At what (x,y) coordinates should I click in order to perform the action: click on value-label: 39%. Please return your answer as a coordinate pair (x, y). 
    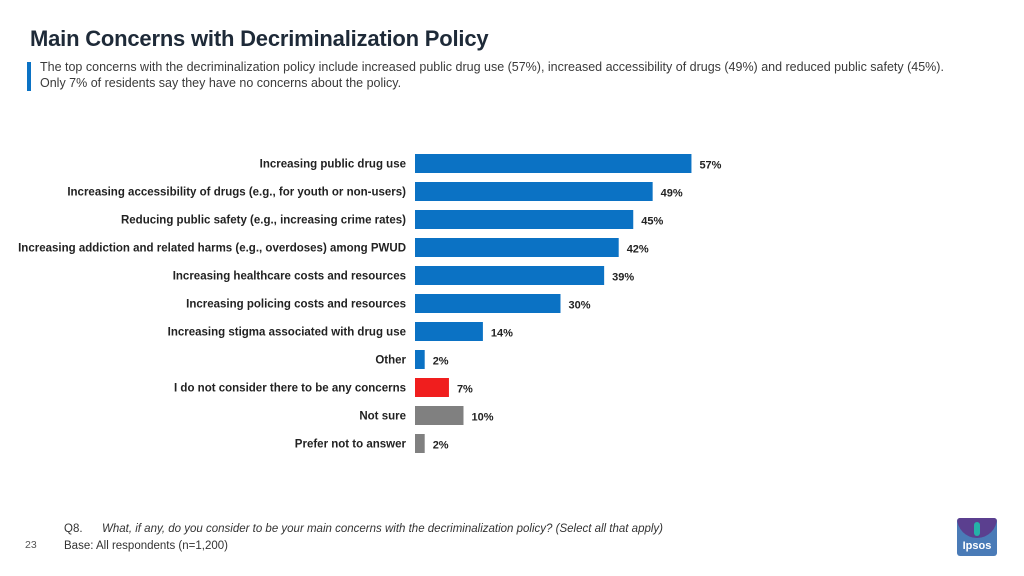
    Looking at the image, I should click on (623, 278).